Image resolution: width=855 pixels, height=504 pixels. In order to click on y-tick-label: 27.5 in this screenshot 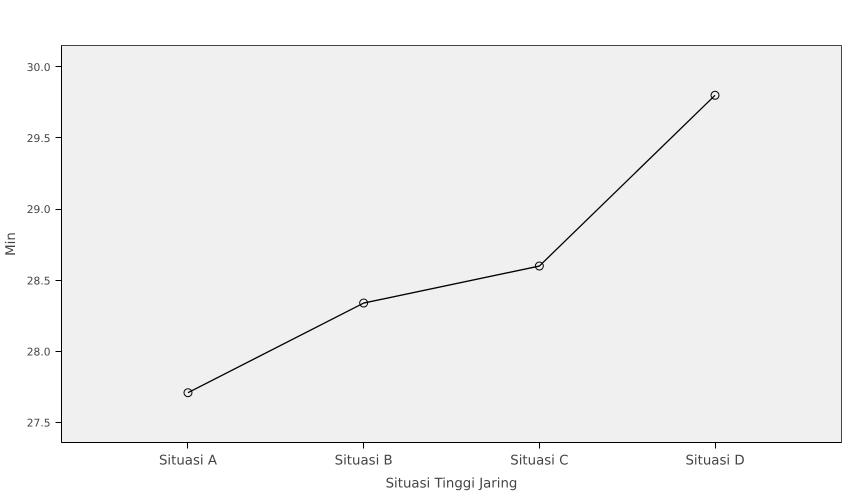, I will do `click(38, 423)`.